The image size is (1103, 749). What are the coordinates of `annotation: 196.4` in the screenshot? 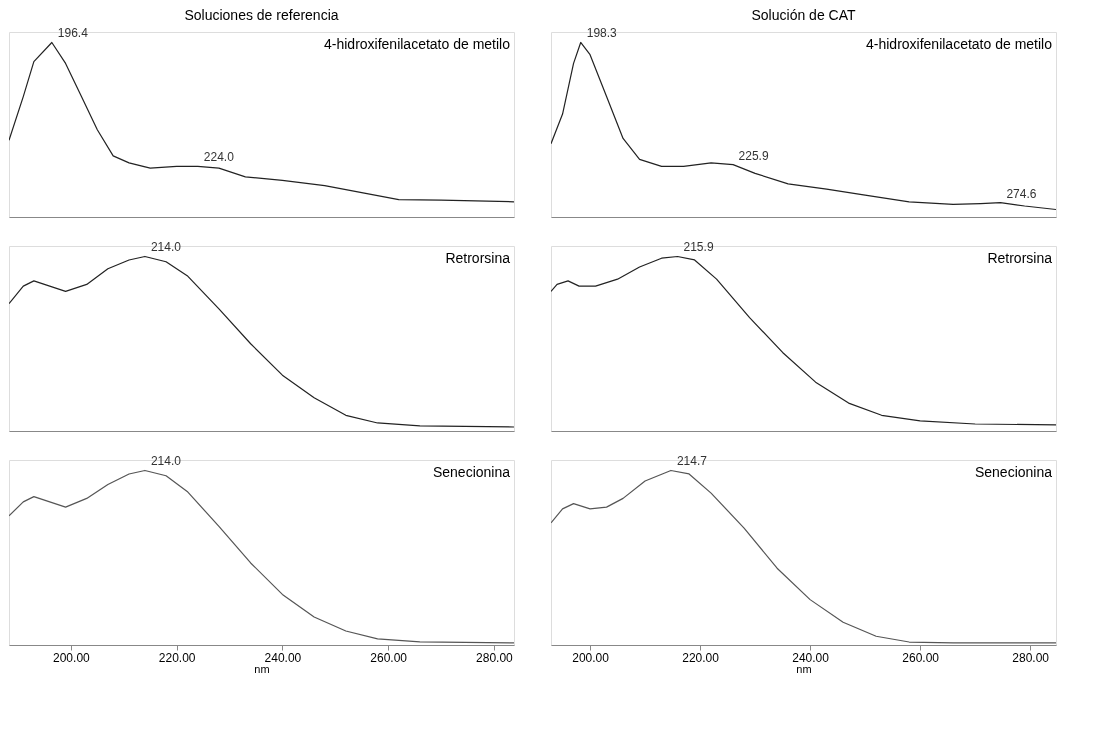 It's located at (73, 33).